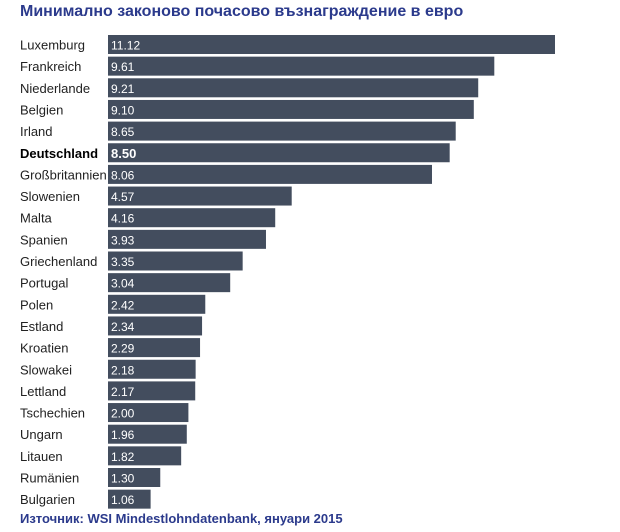 Image resolution: width=620 pixels, height=532 pixels. Describe the element at coordinates (36, 218) in the screenshot. I see `category-label: Malta` at that location.